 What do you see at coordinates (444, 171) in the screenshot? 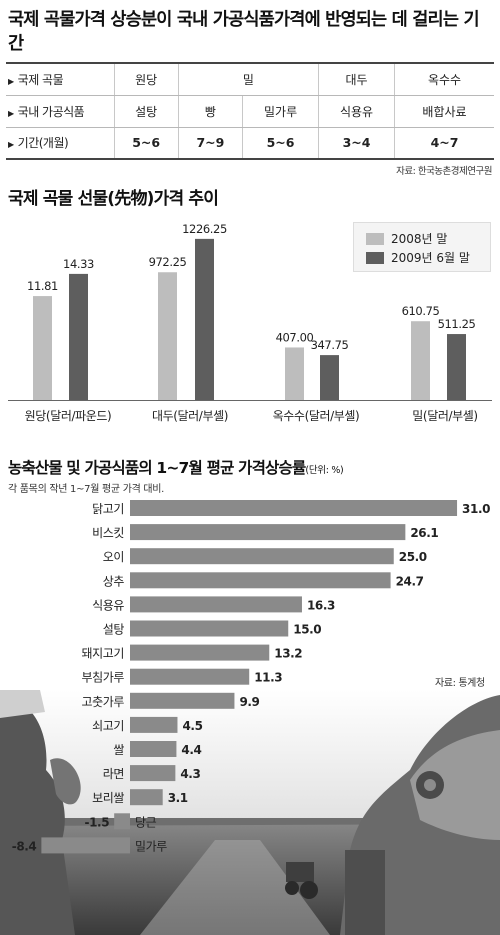
I see `lag-table-source: 자료: 한국농촌경제연구원` at bounding box center [444, 171].